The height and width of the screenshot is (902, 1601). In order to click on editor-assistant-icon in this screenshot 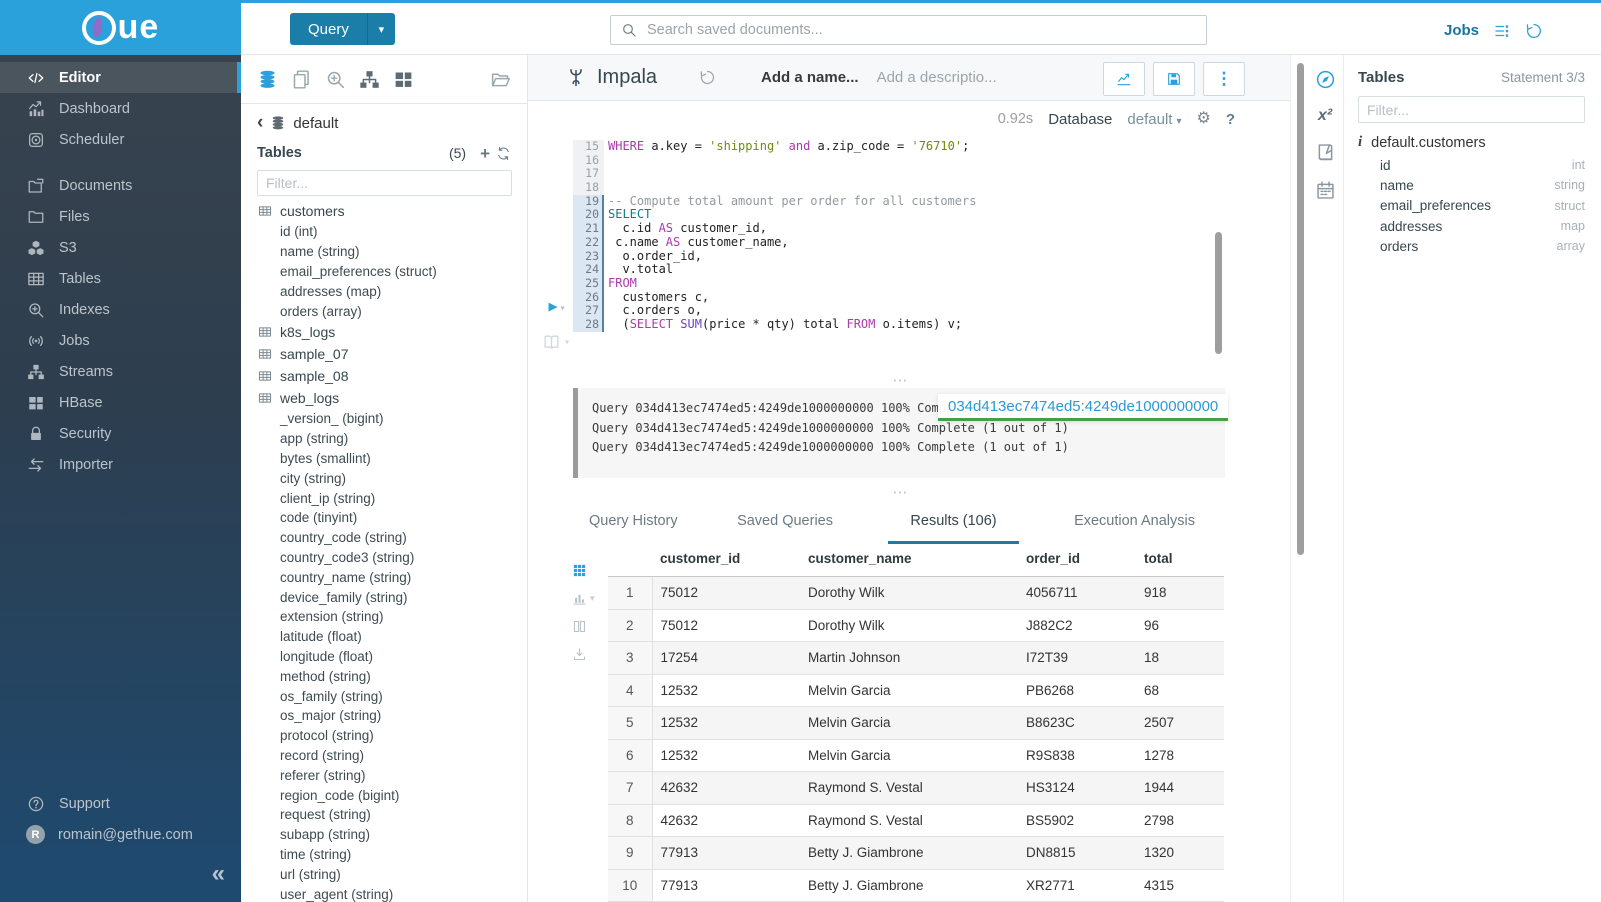, I will do `click(1325, 79)`.